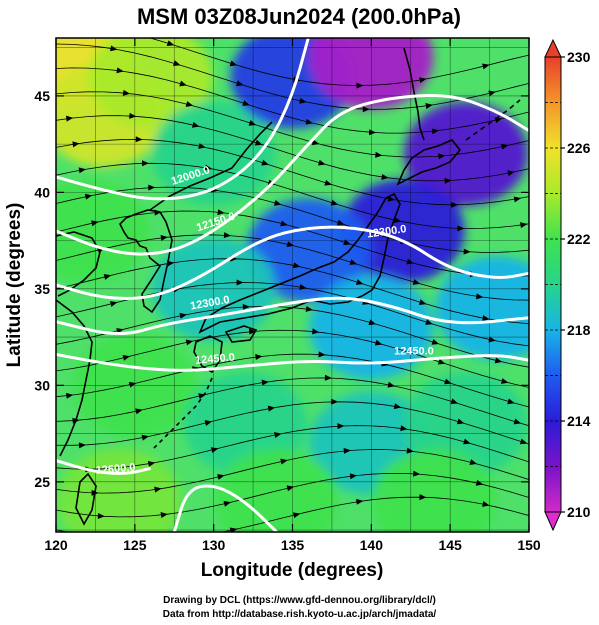 The image size is (599, 625). I want to click on coastline-taiwan, so click(86, 499).